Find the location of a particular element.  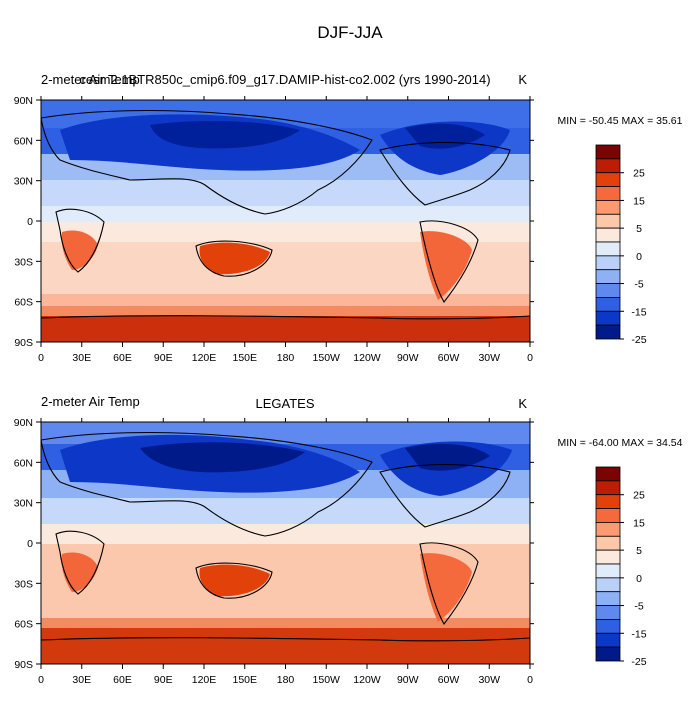

colorbar-obs: 25 15 5 0 -5 -15 -25 is located at coordinates (621, 567).